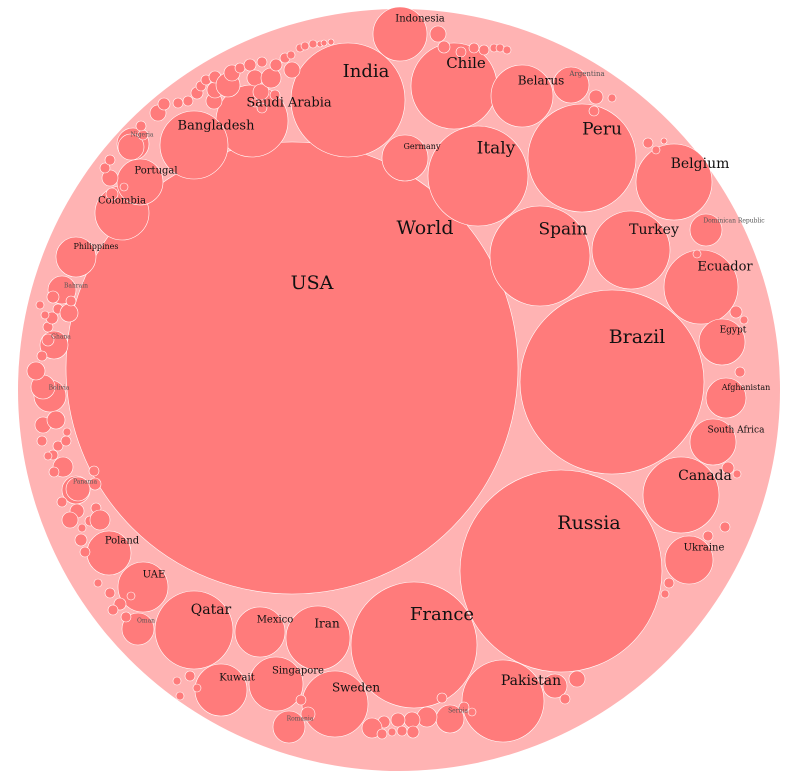  Describe the element at coordinates (348, 100) in the screenshot. I see `bubble-india` at that location.